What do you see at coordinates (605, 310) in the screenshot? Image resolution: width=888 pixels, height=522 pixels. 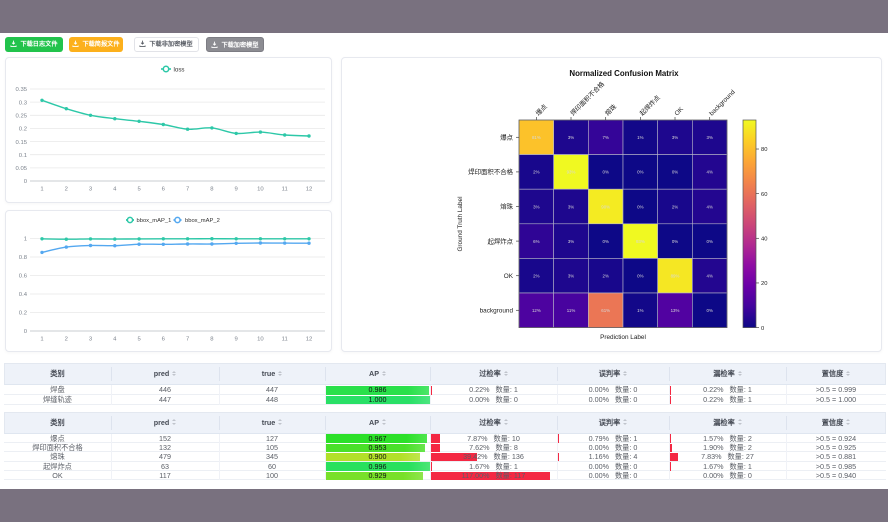 I see `svg-text: 61%` at bounding box center [605, 310].